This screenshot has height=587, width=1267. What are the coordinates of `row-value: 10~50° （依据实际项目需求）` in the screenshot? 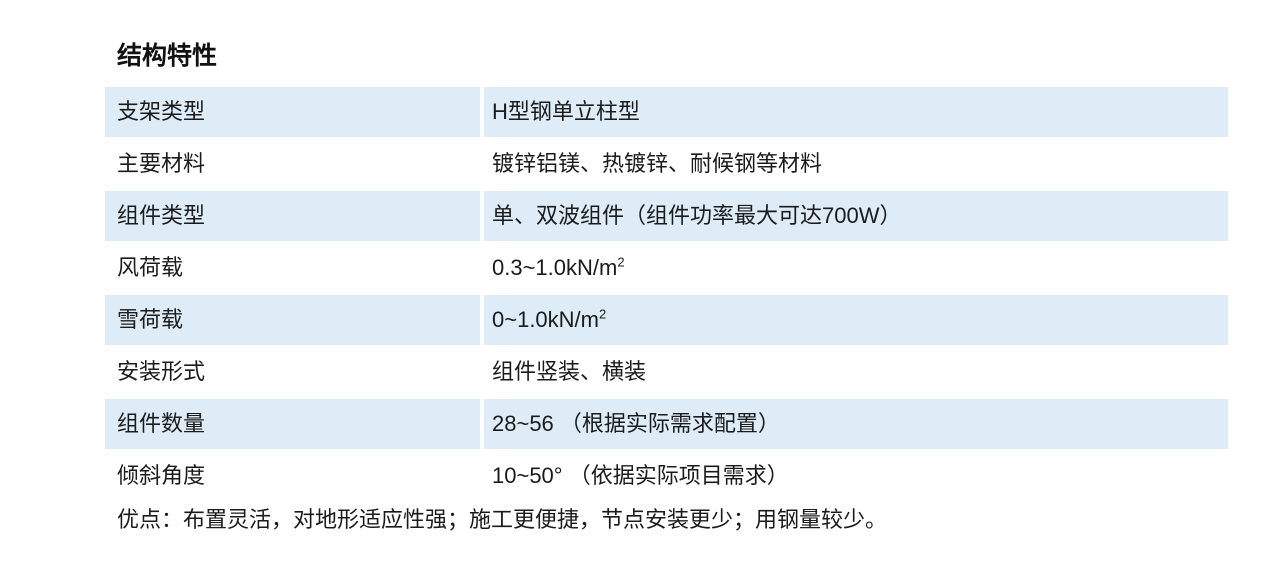 It's located at (856, 476).